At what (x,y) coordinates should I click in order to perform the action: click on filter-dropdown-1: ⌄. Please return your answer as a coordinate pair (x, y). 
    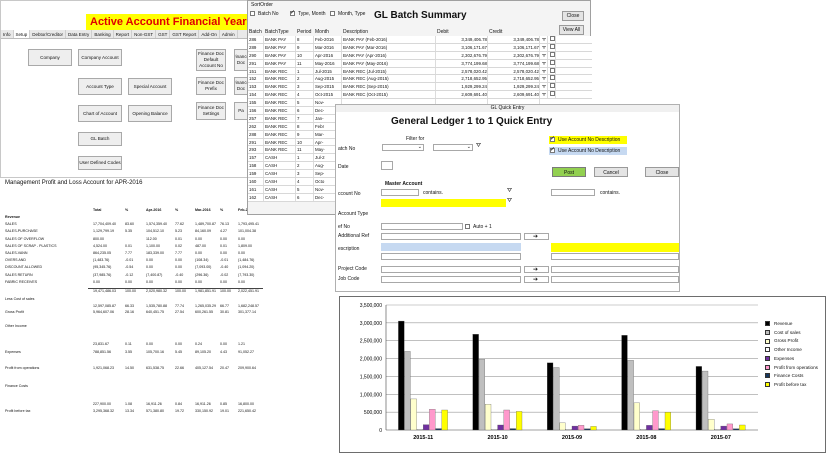
    Looking at the image, I should click on (403, 147).